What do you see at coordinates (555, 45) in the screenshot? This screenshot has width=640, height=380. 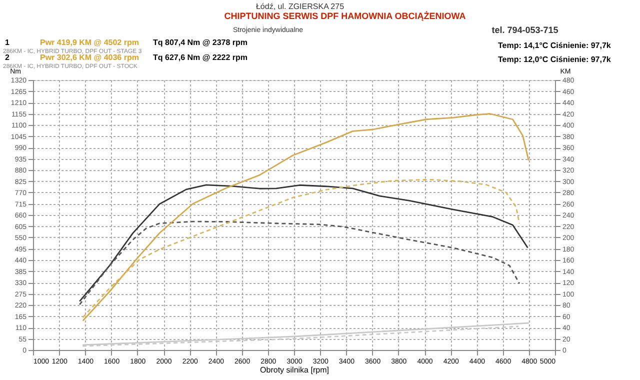 I see `text: Temp: 14,1°C Ciśnienie: 97,7k` at bounding box center [555, 45].